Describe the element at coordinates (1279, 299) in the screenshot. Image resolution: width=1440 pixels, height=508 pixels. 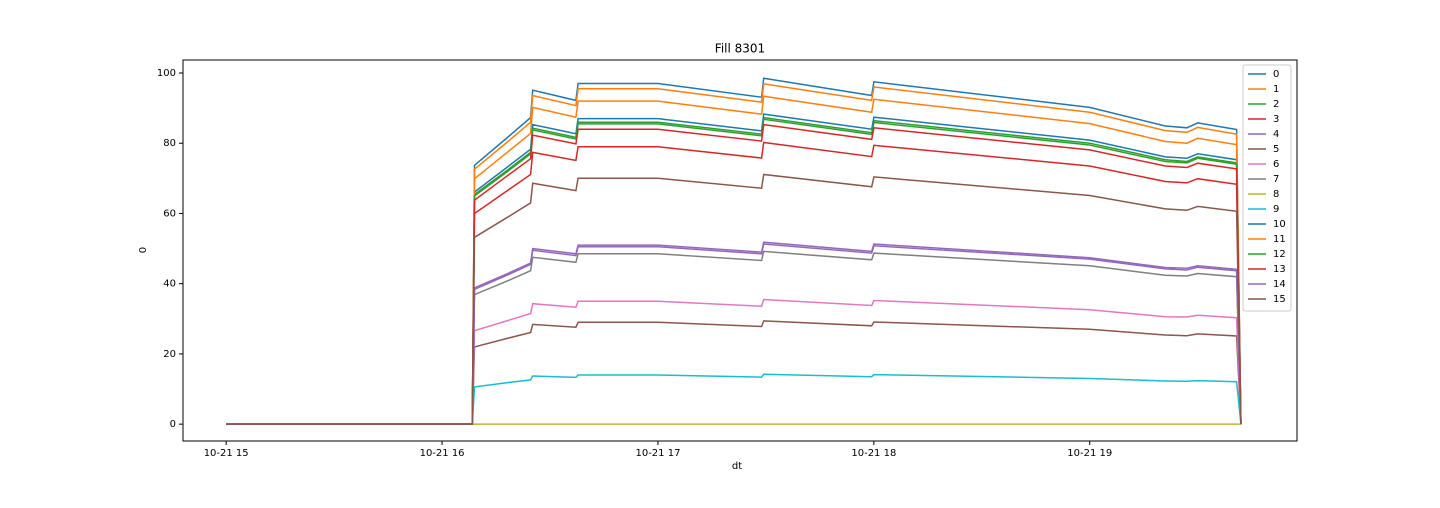
I see `legend-label: 15` at that location.